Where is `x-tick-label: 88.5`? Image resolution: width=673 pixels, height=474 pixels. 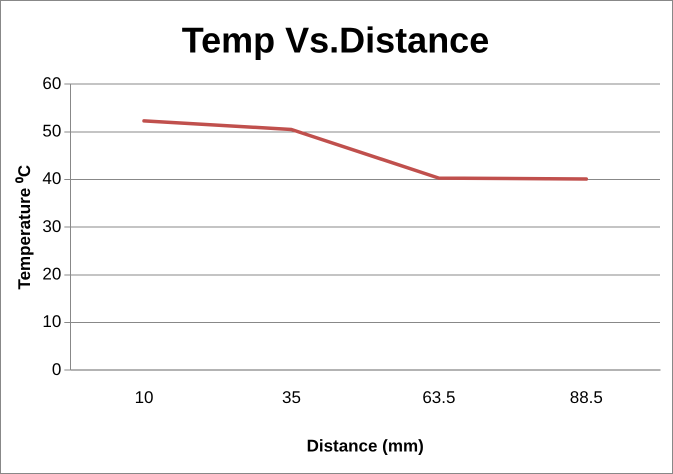
x-tick-label: 88.5 is located at coordinates (586, 398).